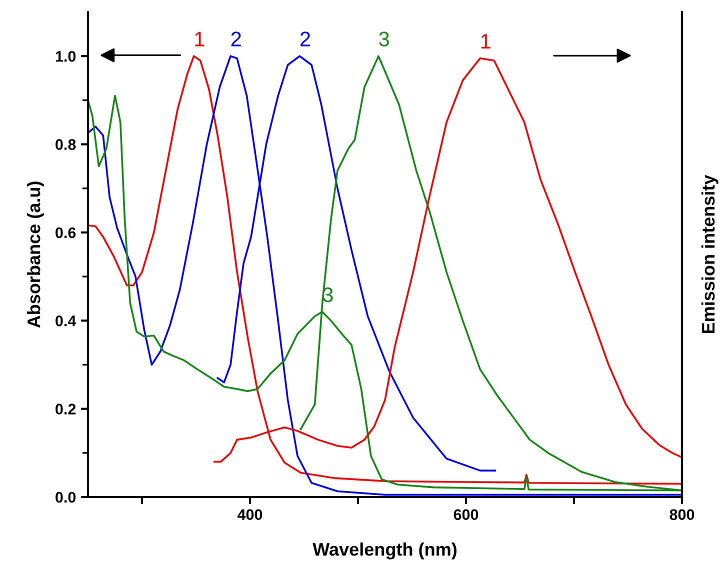 This screenshot has width=723, height=573. I want to click on y-tick-label: 0.2, so click(66, 409).